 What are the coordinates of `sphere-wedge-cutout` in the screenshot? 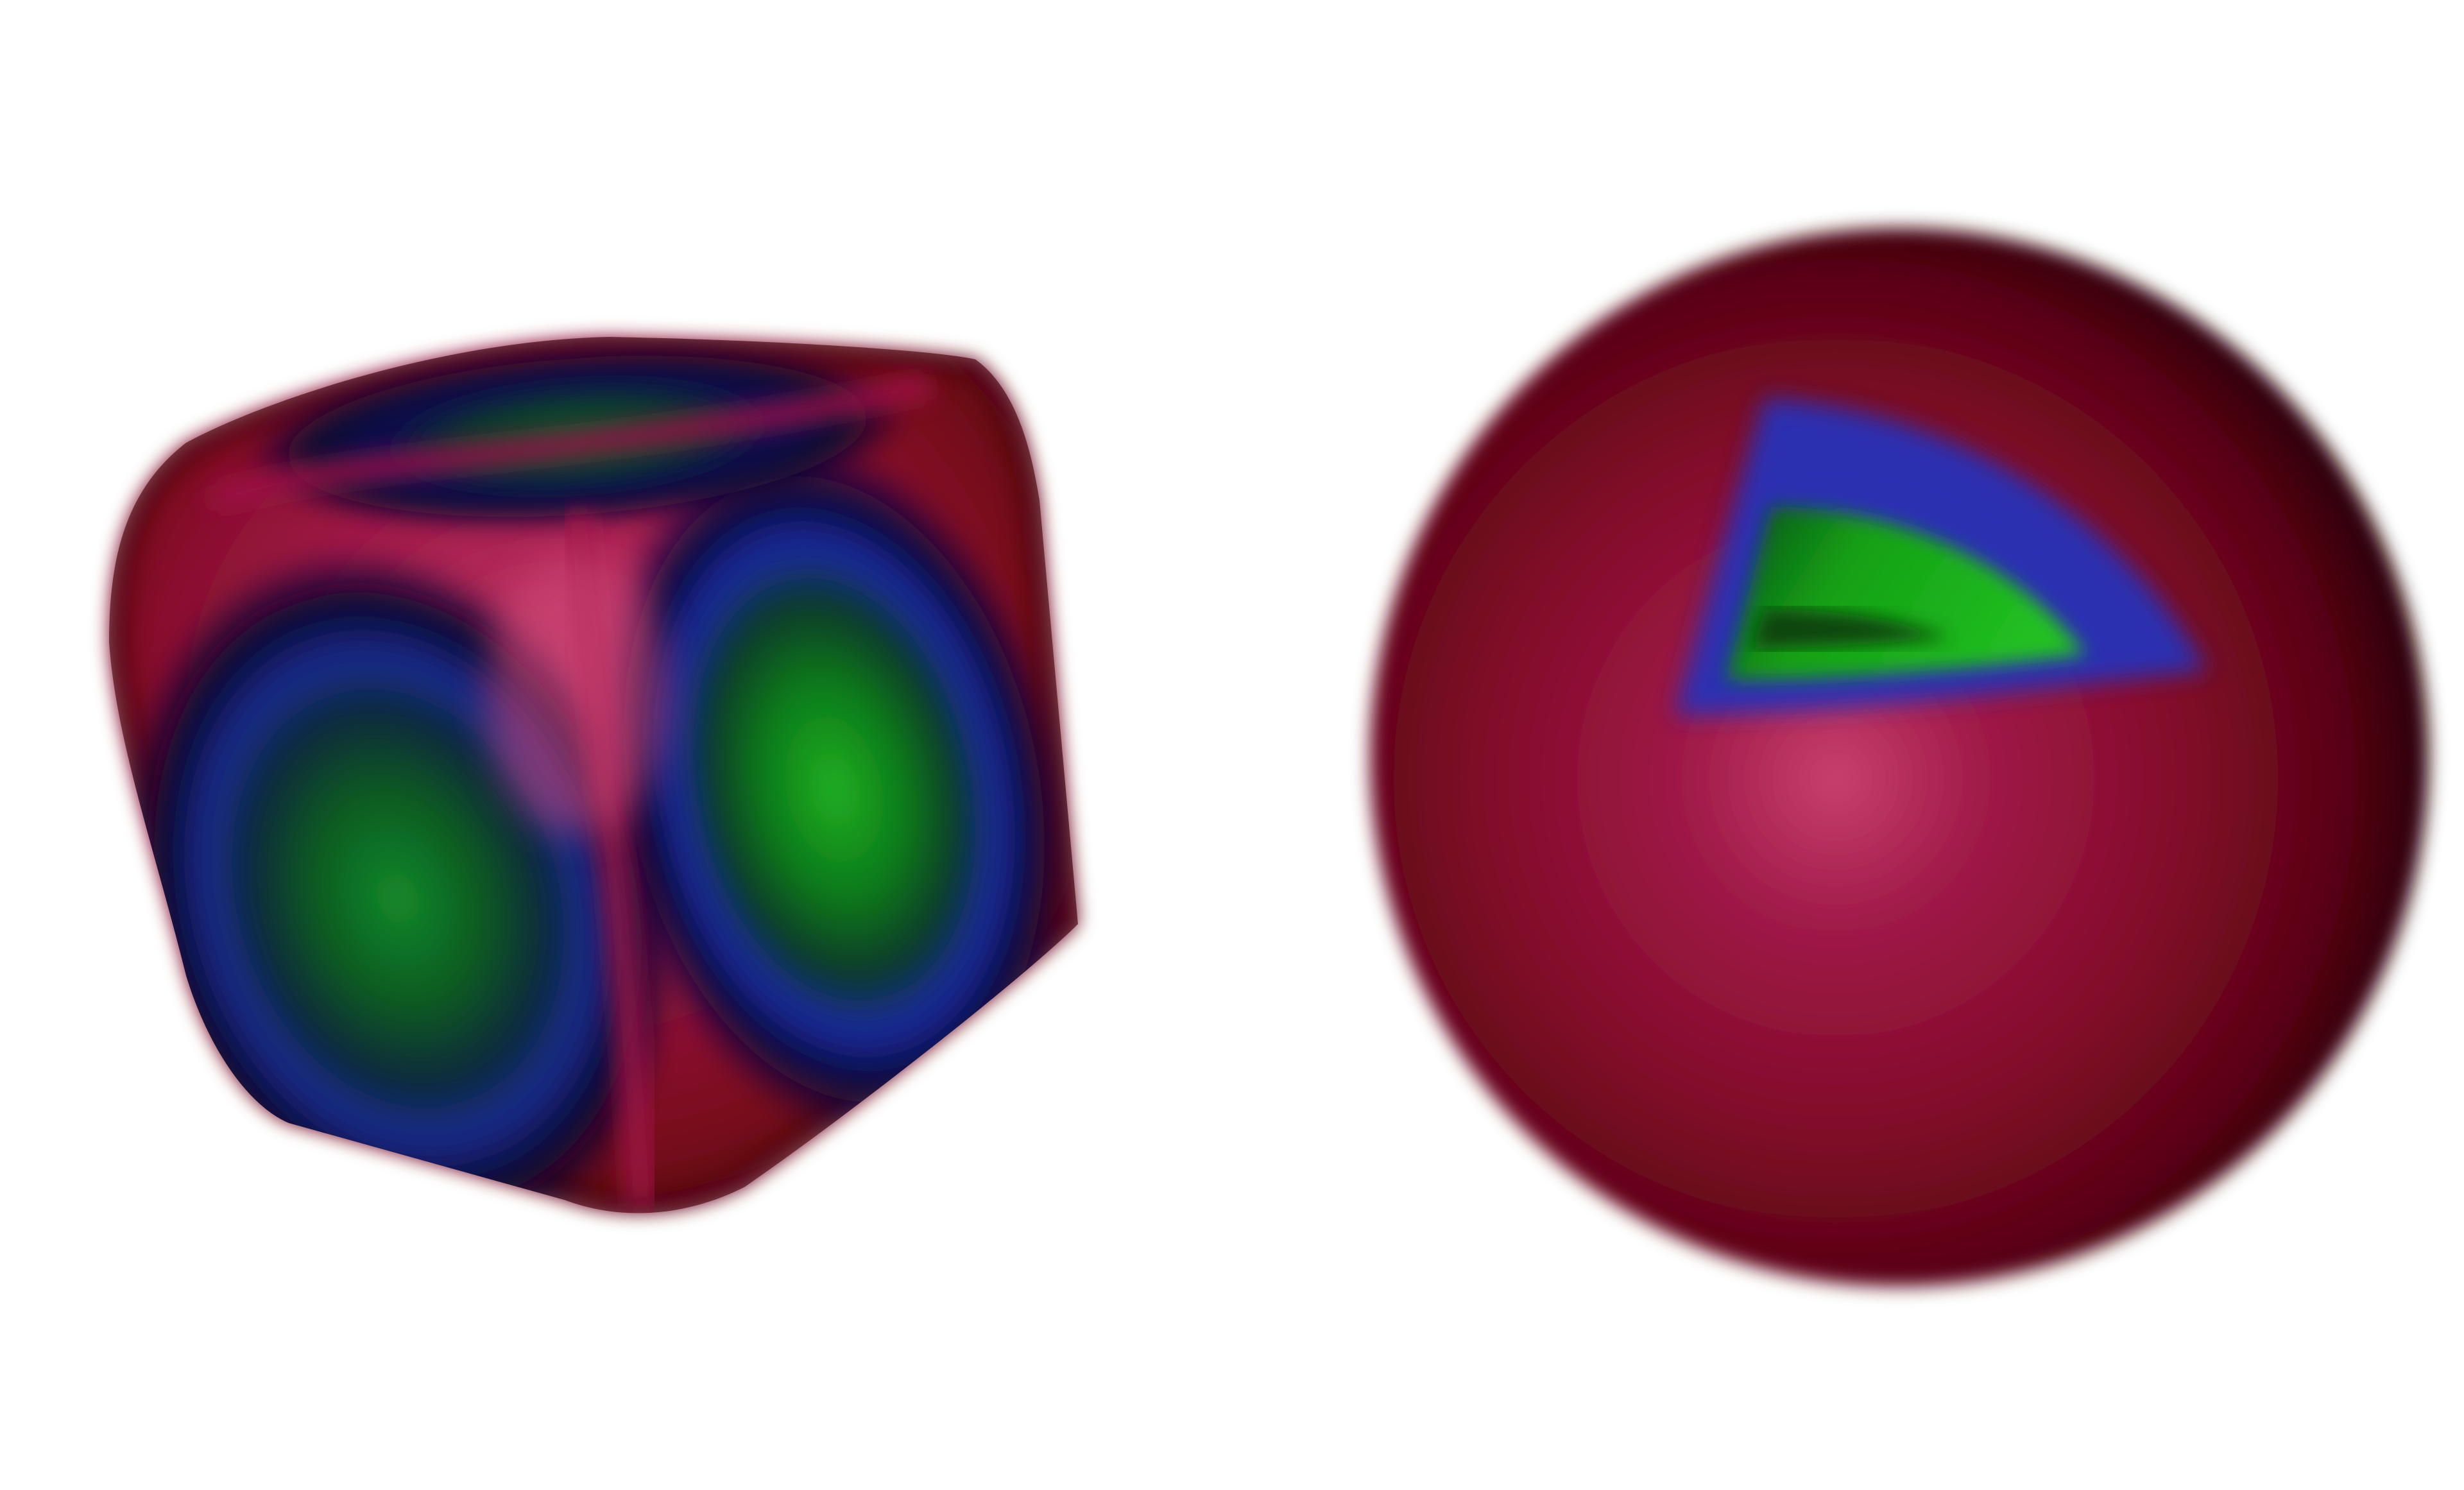 It's located at (1941, 556).